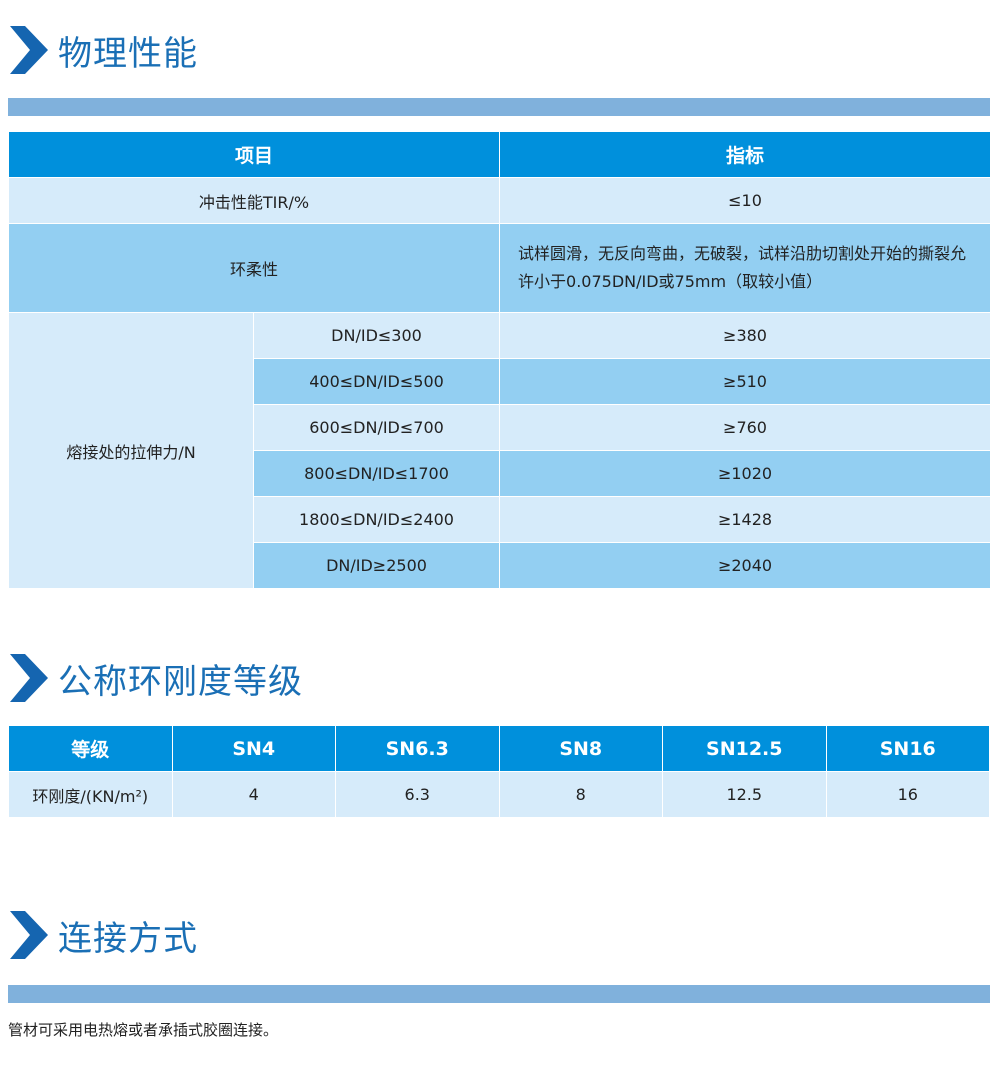 The width and height of the screenshot is (1000, 1065). I want to click on cell: 4, so click(253, 794).